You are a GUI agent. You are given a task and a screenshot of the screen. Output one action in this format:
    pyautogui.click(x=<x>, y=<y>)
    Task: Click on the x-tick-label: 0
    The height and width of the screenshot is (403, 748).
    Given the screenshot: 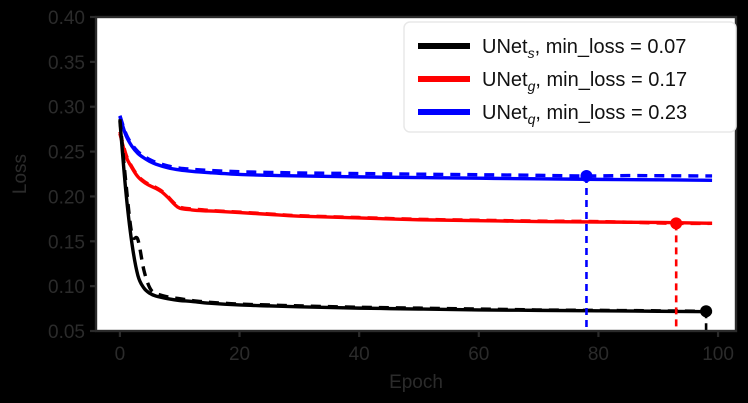 What is the action you would take?
    pyautogui.click(x=120, y=354)
    